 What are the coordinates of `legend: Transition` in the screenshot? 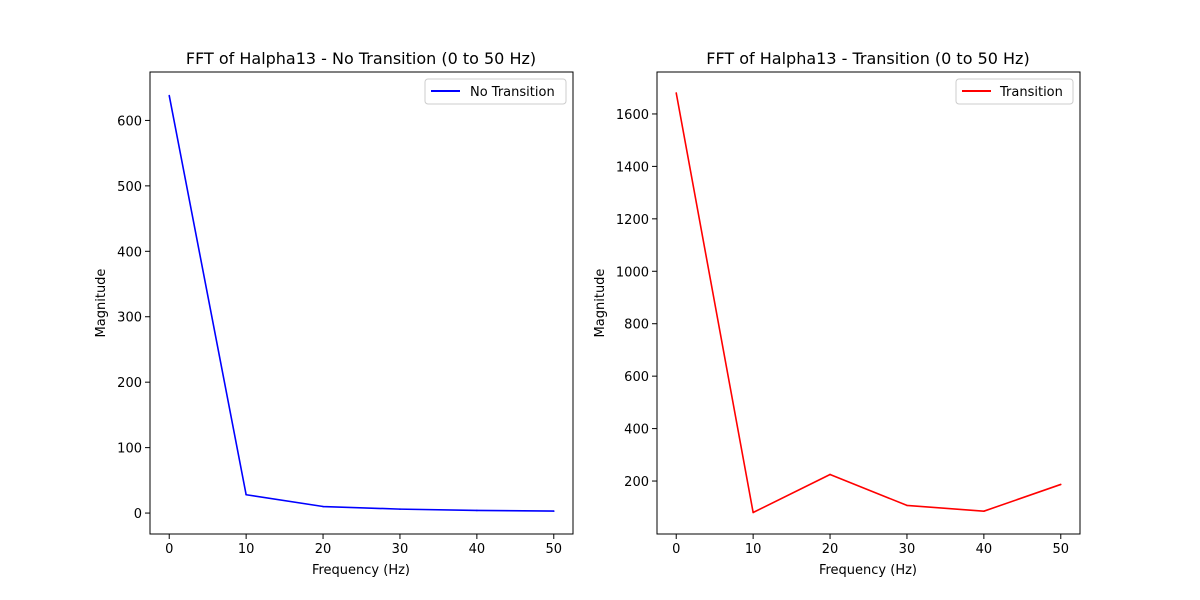 It's located at (1014, 91).